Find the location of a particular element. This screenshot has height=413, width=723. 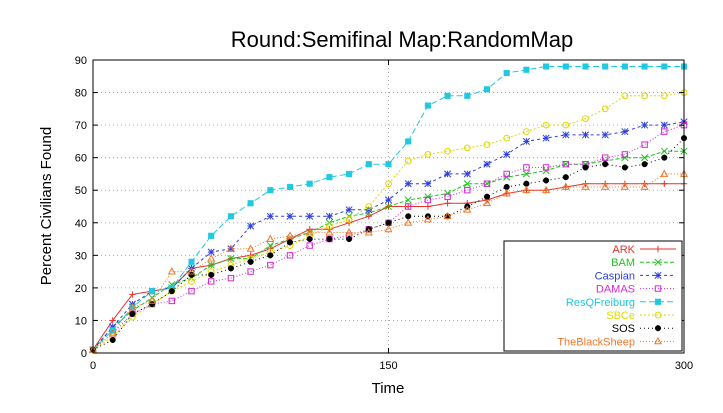

x-axis-title: Time is located at coordinates (388, 388).